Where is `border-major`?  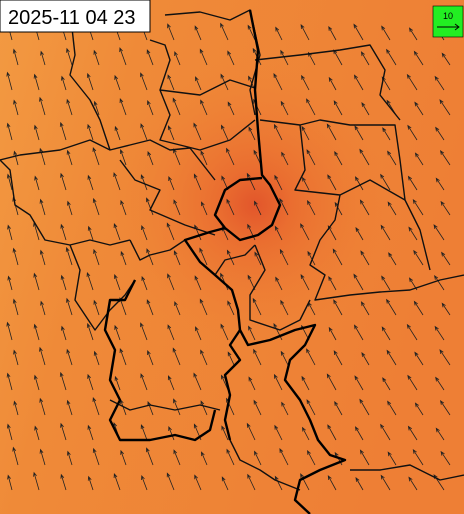
border-major is located at coordinates (247, 125).